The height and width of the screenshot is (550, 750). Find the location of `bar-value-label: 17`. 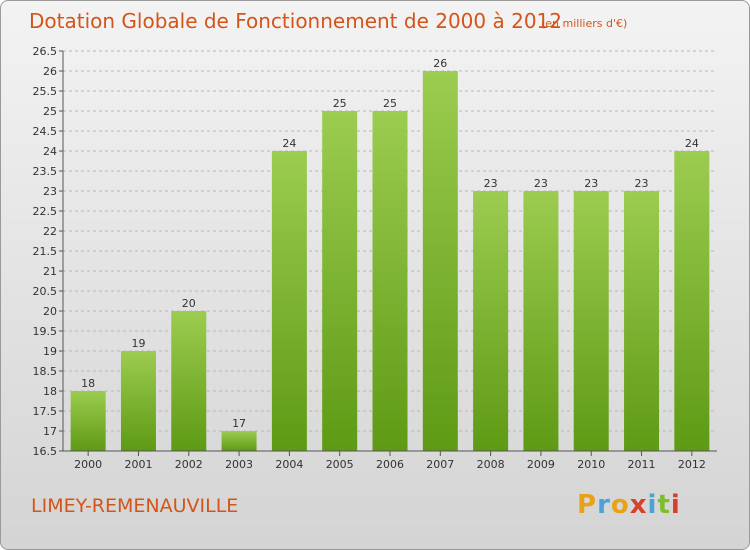

bar-value-label: 17 is located at coordinates (239, 423).